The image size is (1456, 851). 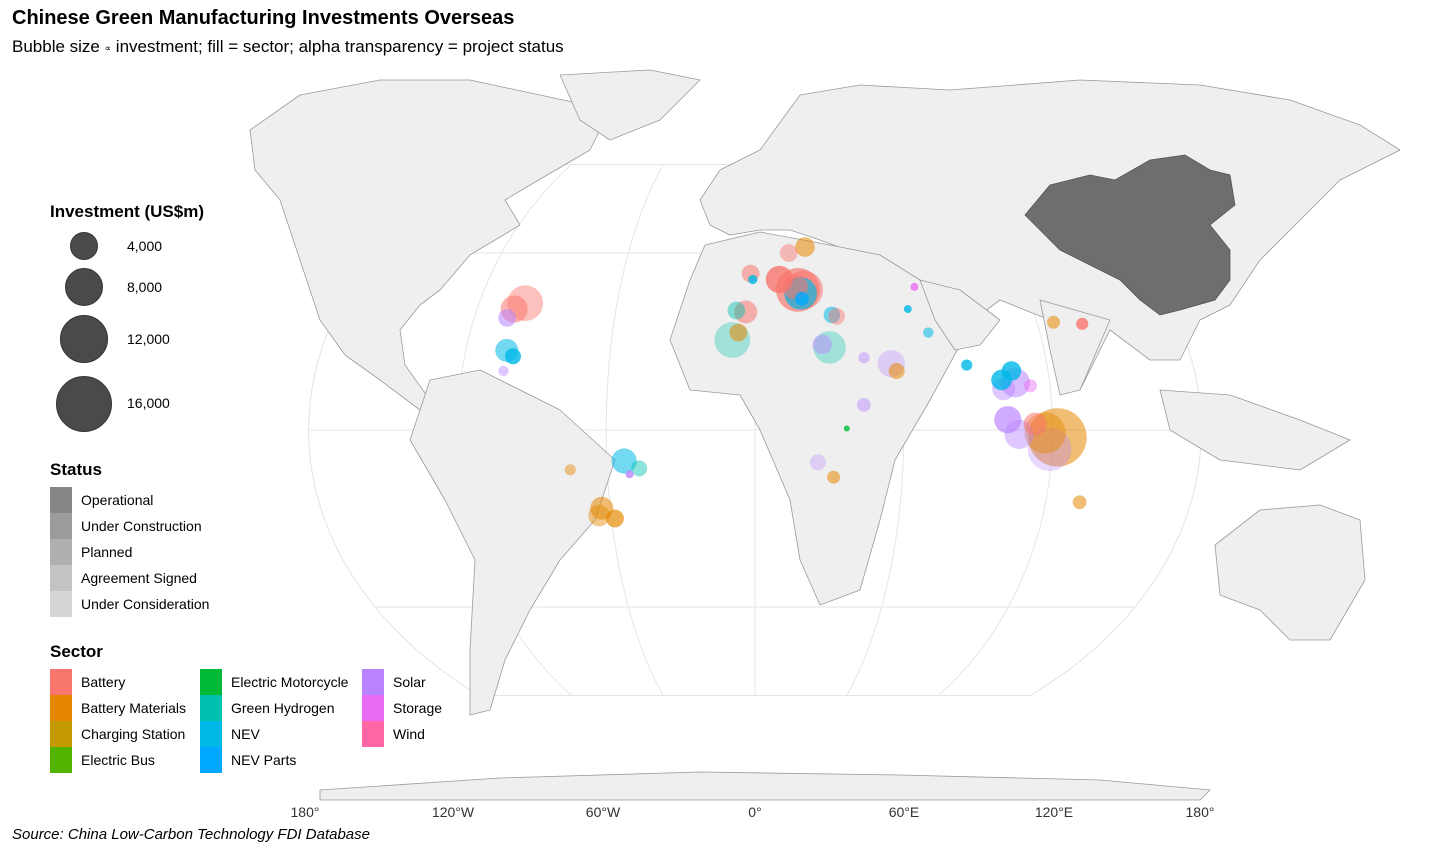 I want to click on investment-legend-item: 16,000, so click(x=140, y=404).